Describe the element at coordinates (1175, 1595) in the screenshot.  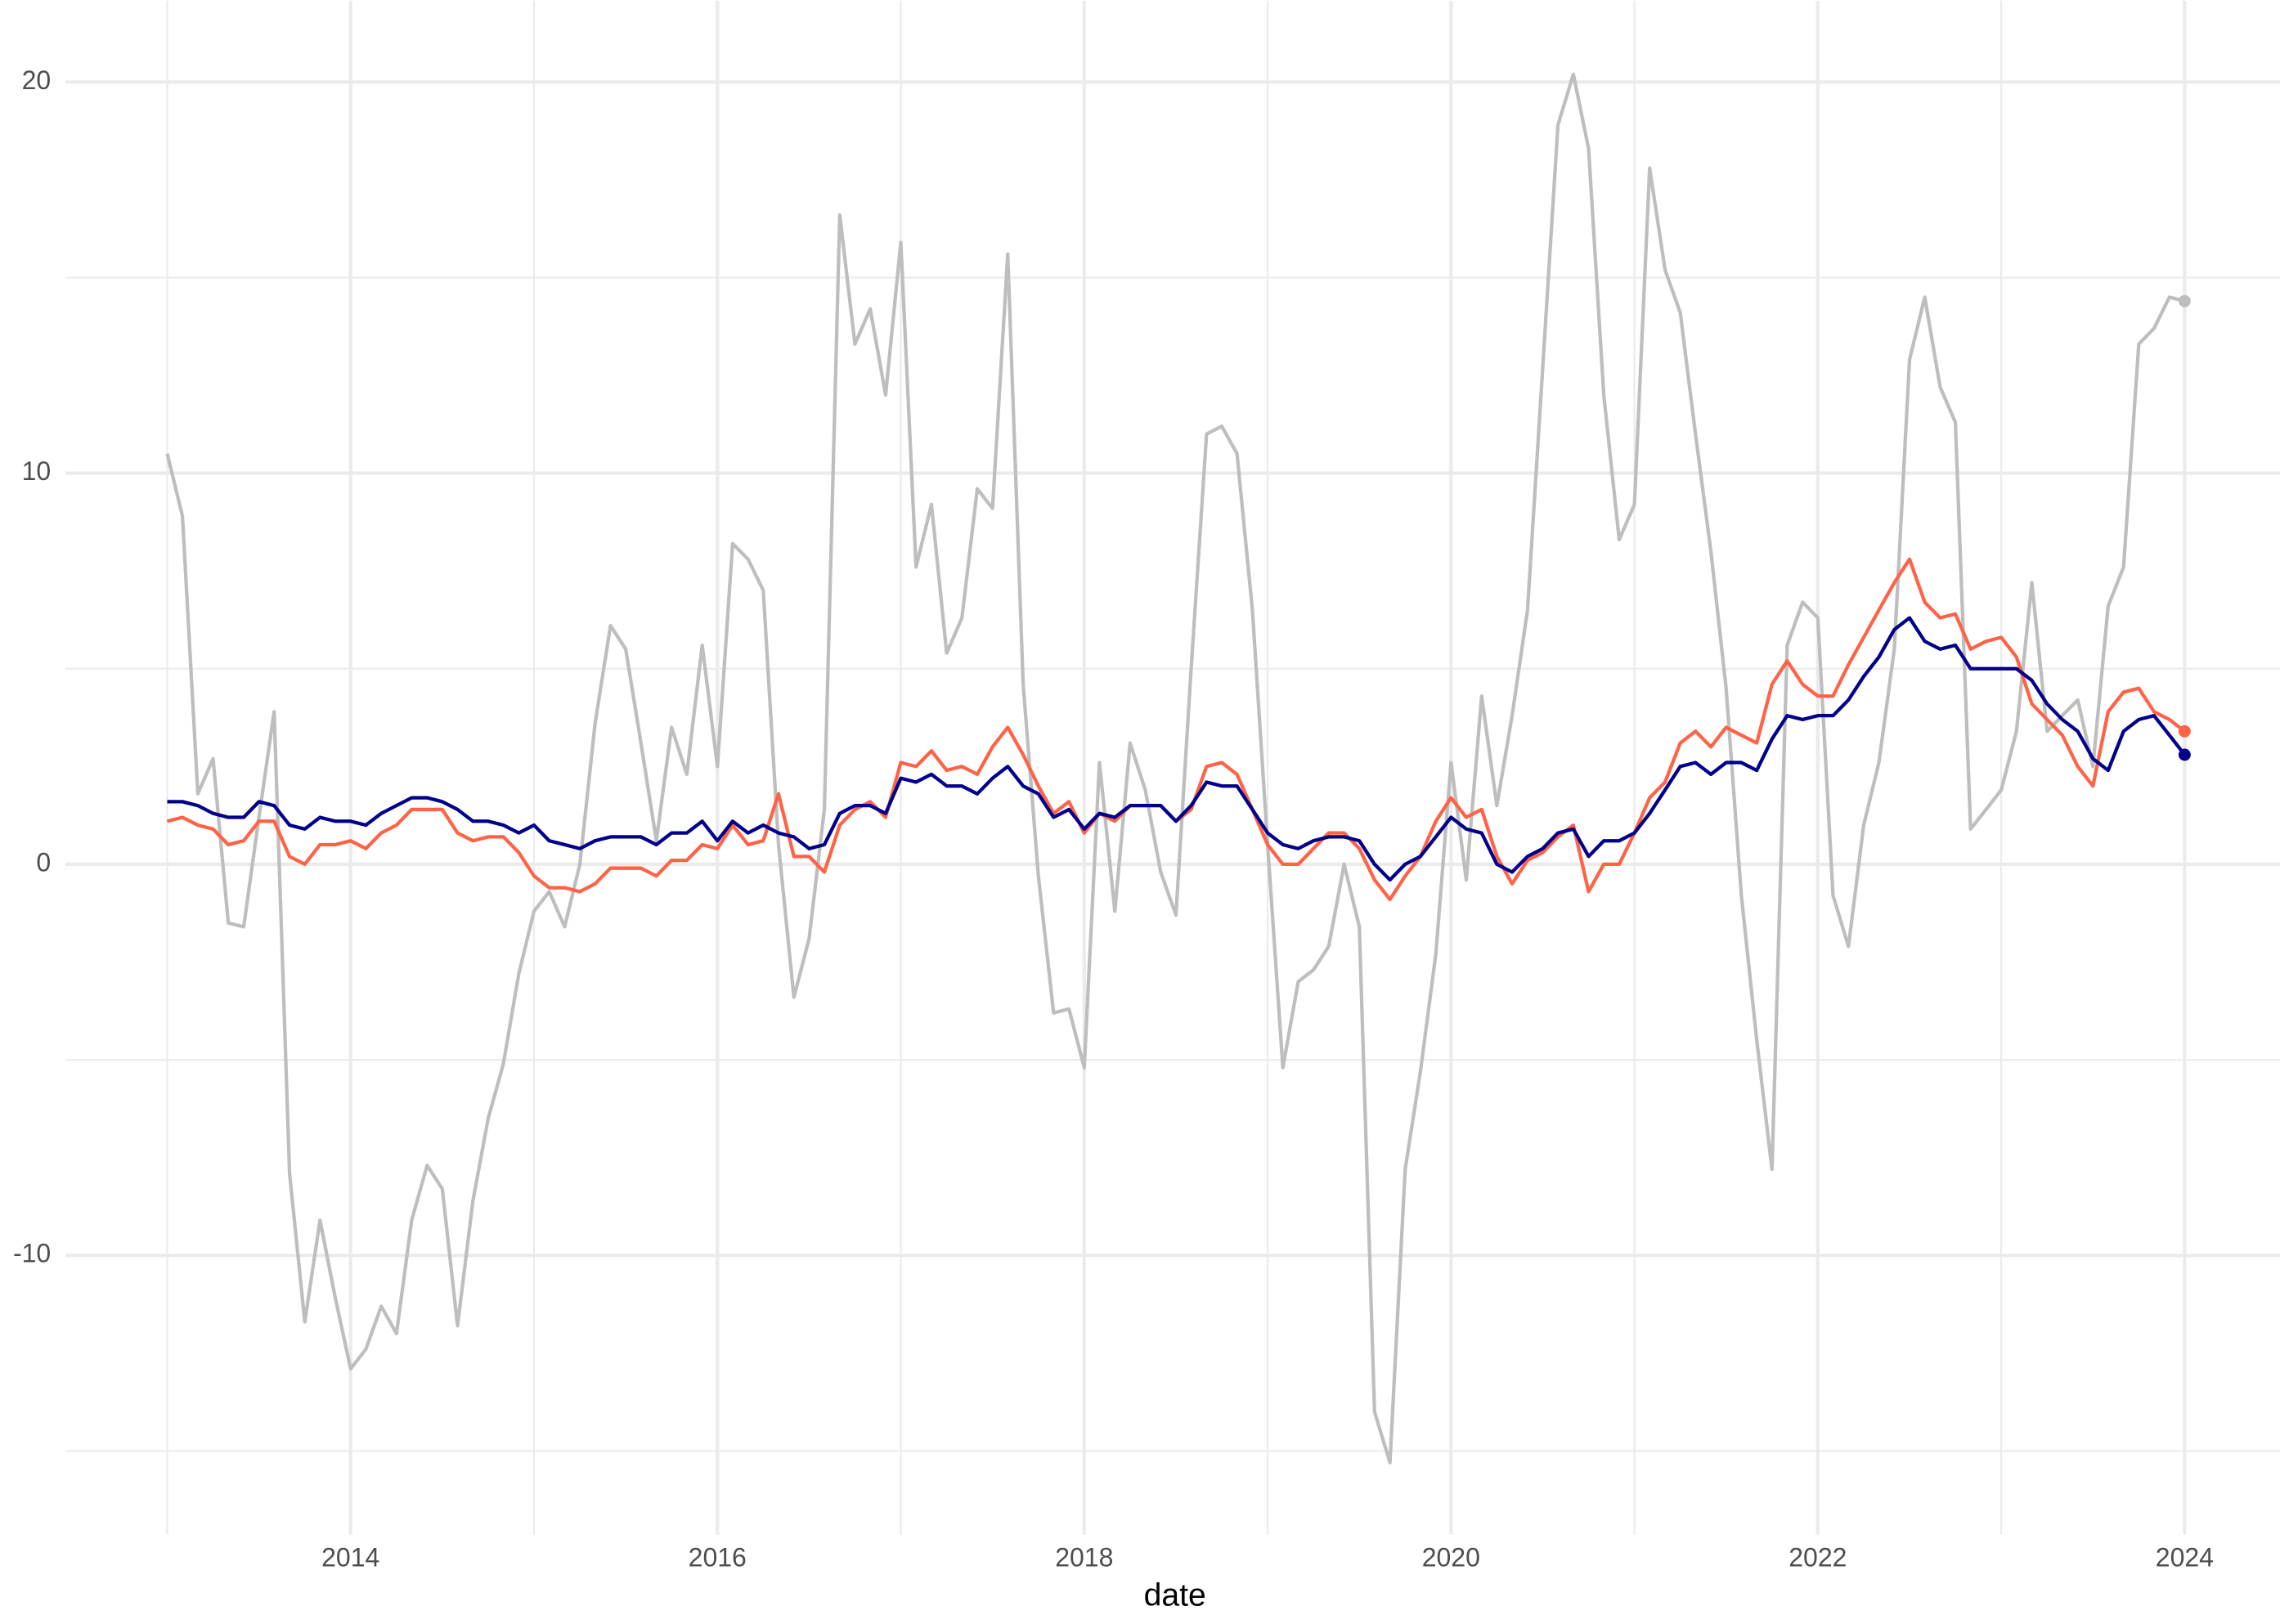
I see `x-axis-title: date` at that location.